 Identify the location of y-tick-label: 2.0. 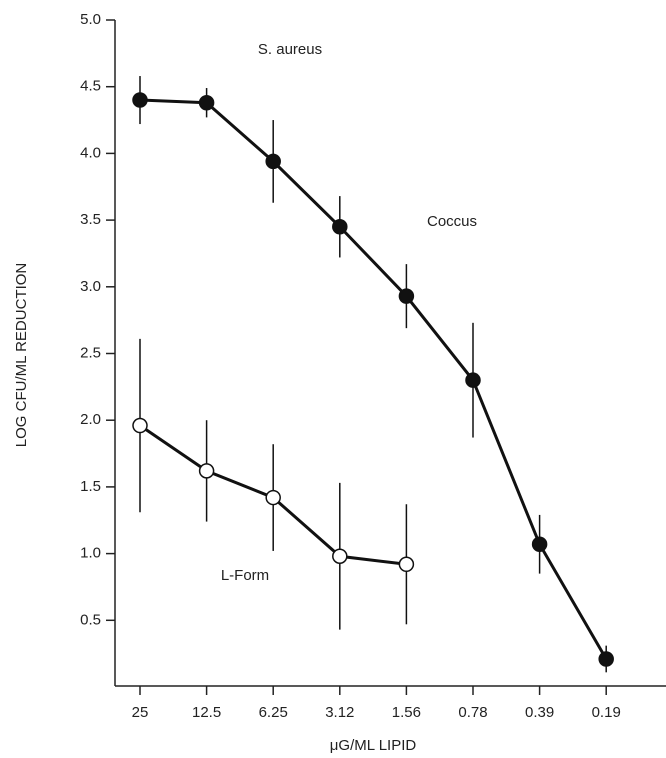
(90, 419).